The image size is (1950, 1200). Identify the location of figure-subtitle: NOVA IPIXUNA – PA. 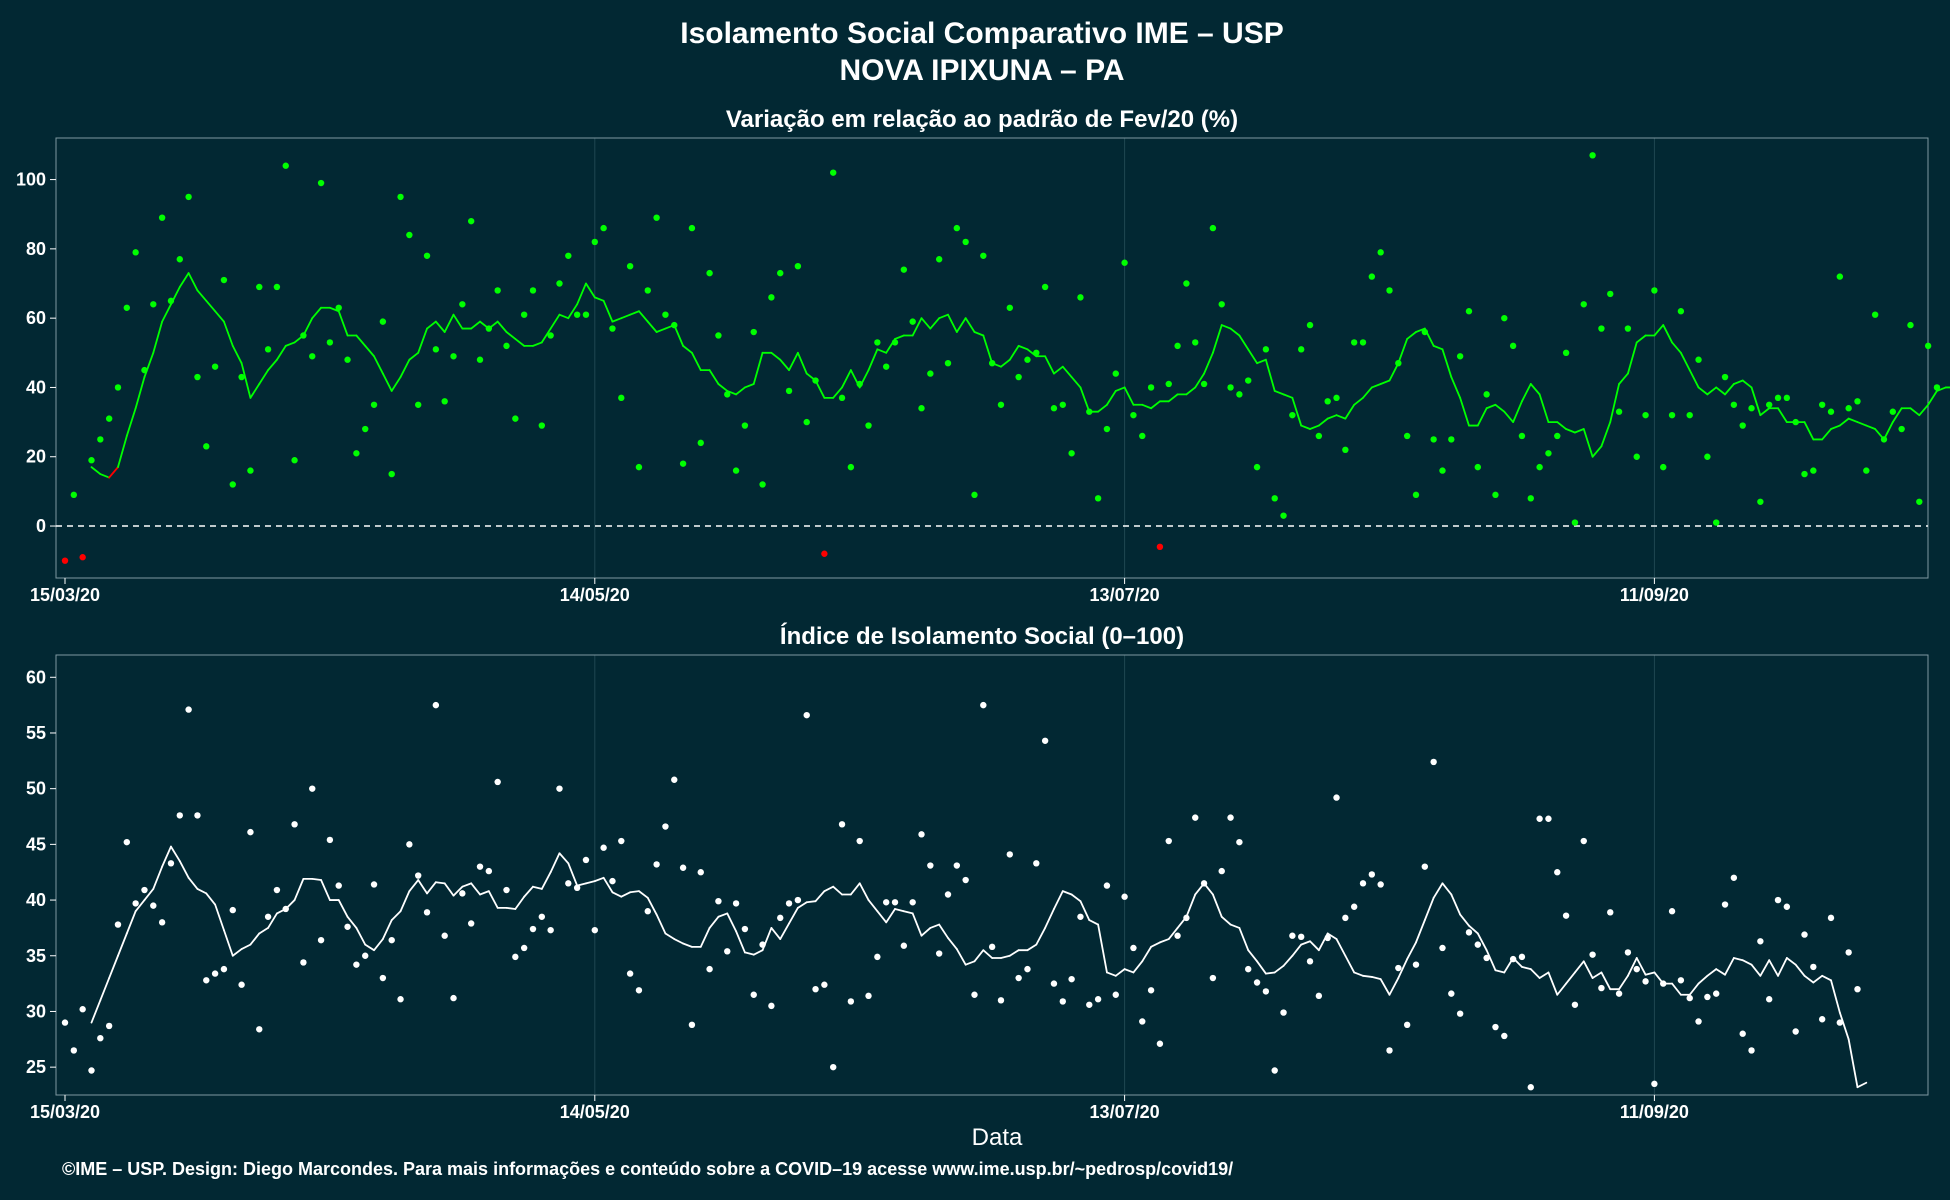
(981, 70).